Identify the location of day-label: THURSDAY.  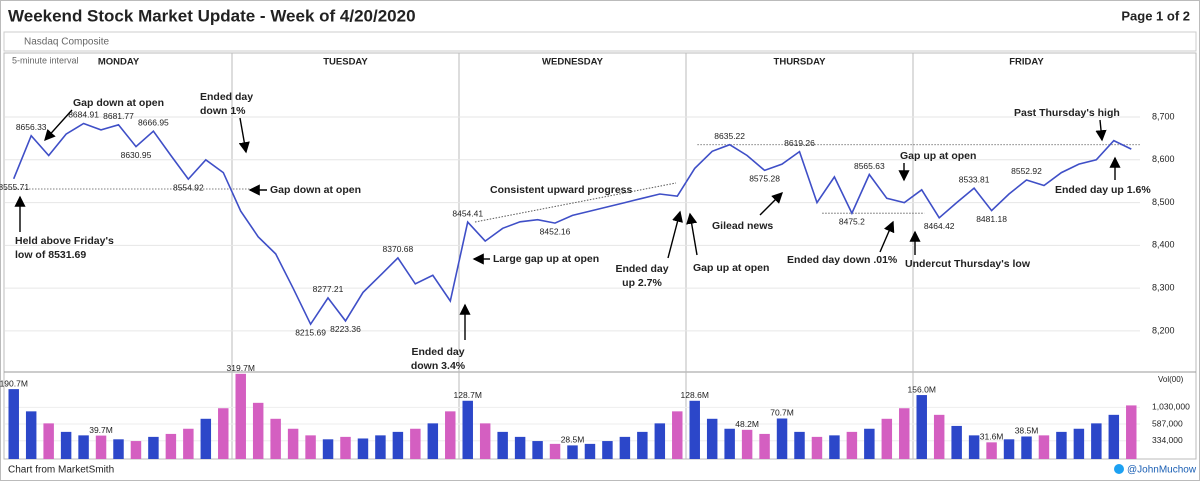
(800, 62).